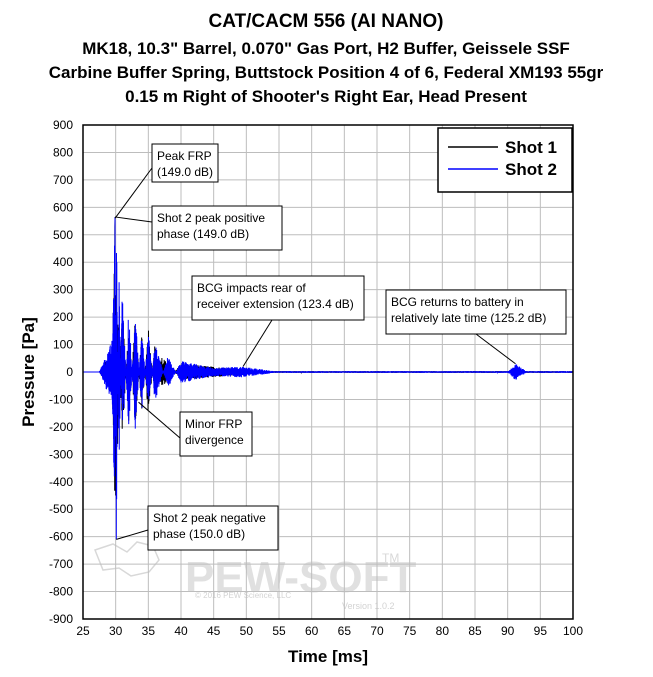 The image size is (653, 677). What do you see at coordinates (184, 156) in the screenshot?
I see `annotation-text: Peak FRP` at bounding box center [184, 156].